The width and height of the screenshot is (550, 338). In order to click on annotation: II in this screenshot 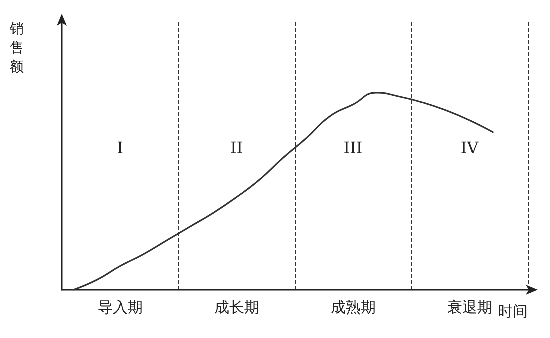, I will do `click(237, 148)`.